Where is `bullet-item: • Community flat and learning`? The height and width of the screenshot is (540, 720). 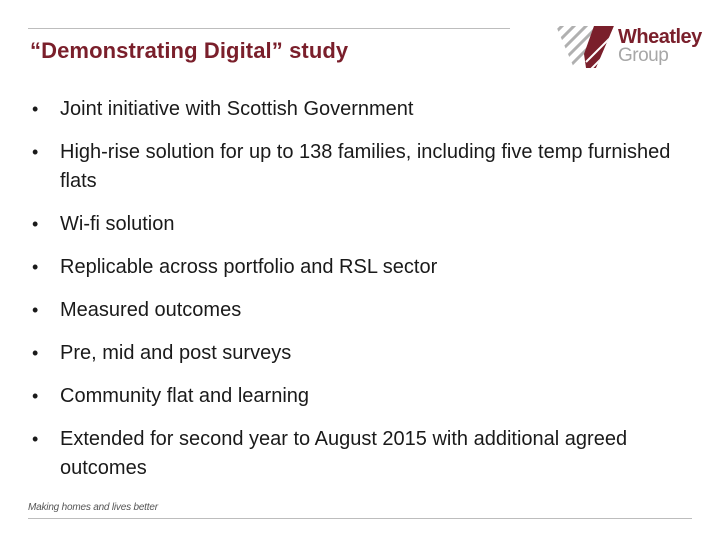 bullet-item: • Community flat and learning is located at coordinates (352, 396).